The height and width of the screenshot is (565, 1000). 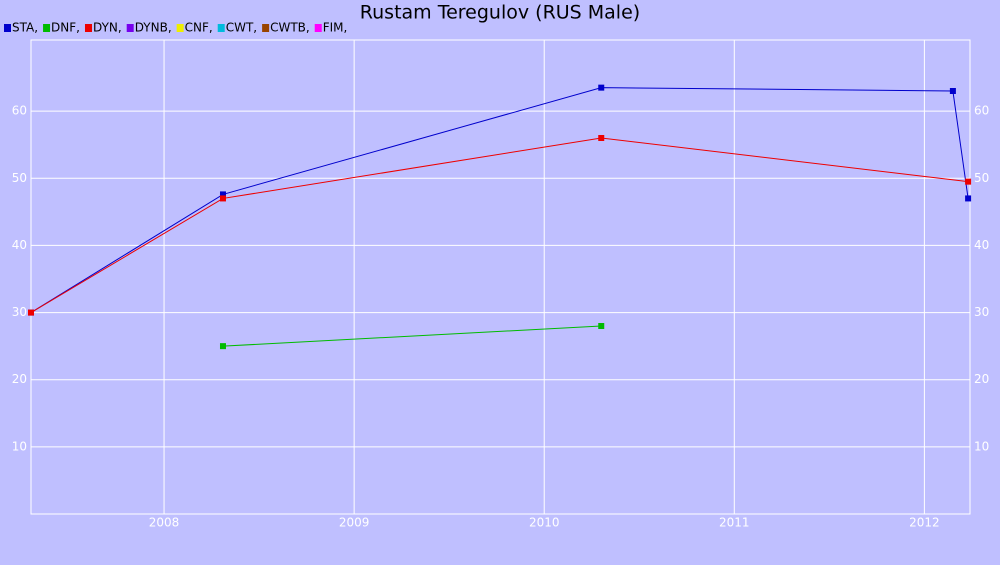 I want to click on y-tick-label: 30, so click(x=19, y=312).